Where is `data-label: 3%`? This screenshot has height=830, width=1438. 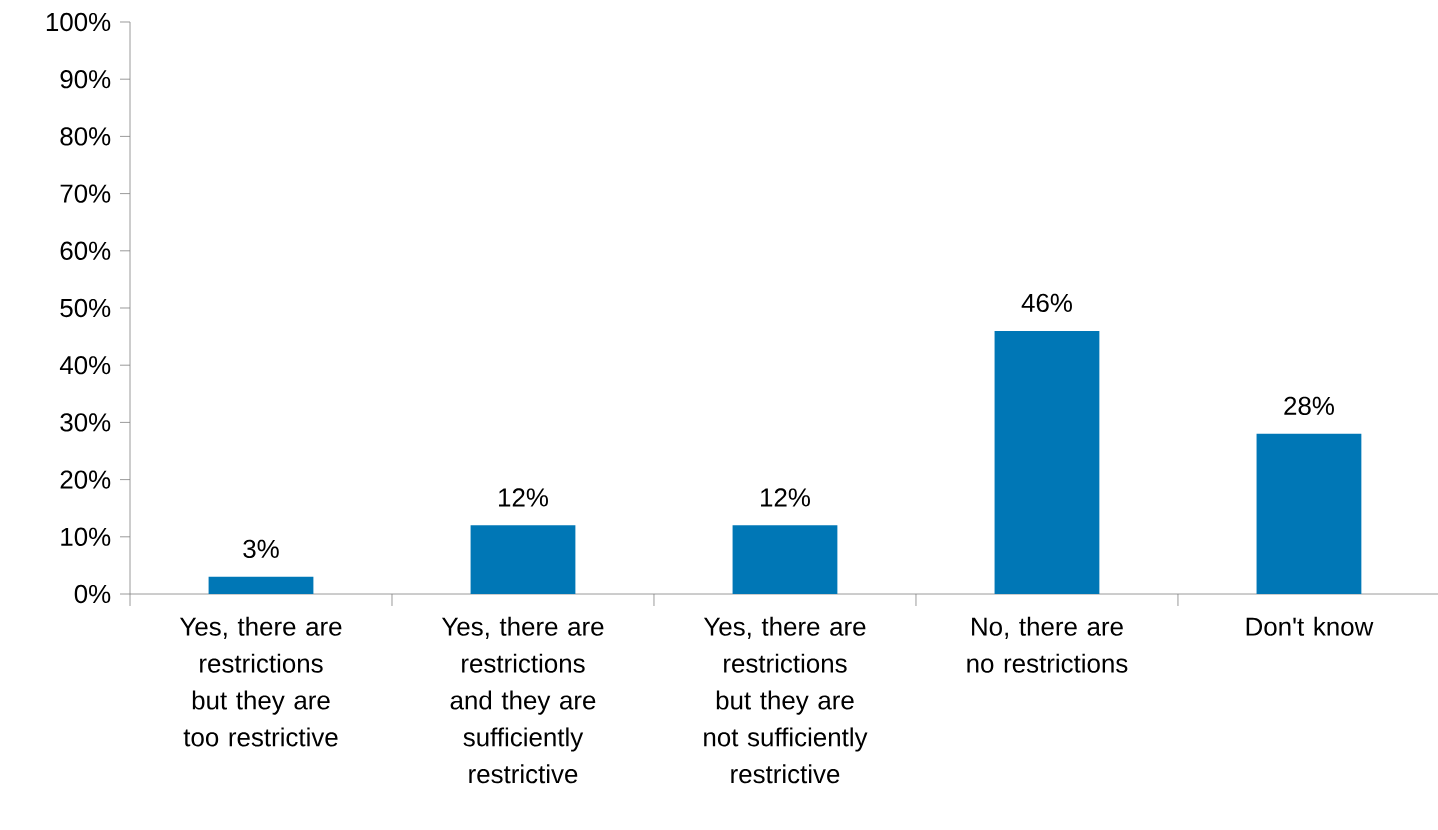 data-label: 3% is located at coordinates (261, 548).